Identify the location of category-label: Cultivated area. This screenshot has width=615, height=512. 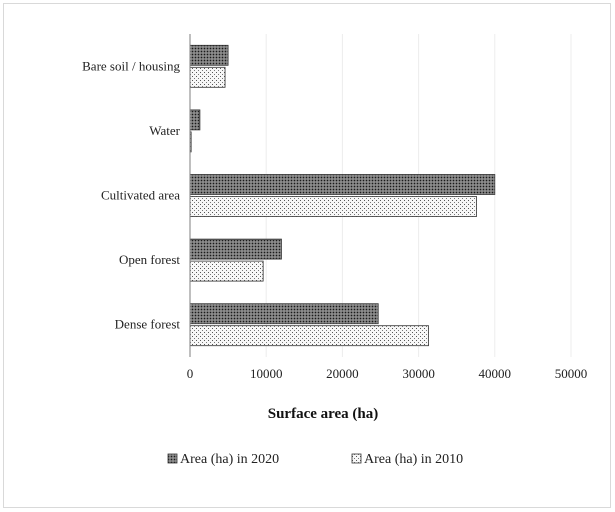
(140, 195).